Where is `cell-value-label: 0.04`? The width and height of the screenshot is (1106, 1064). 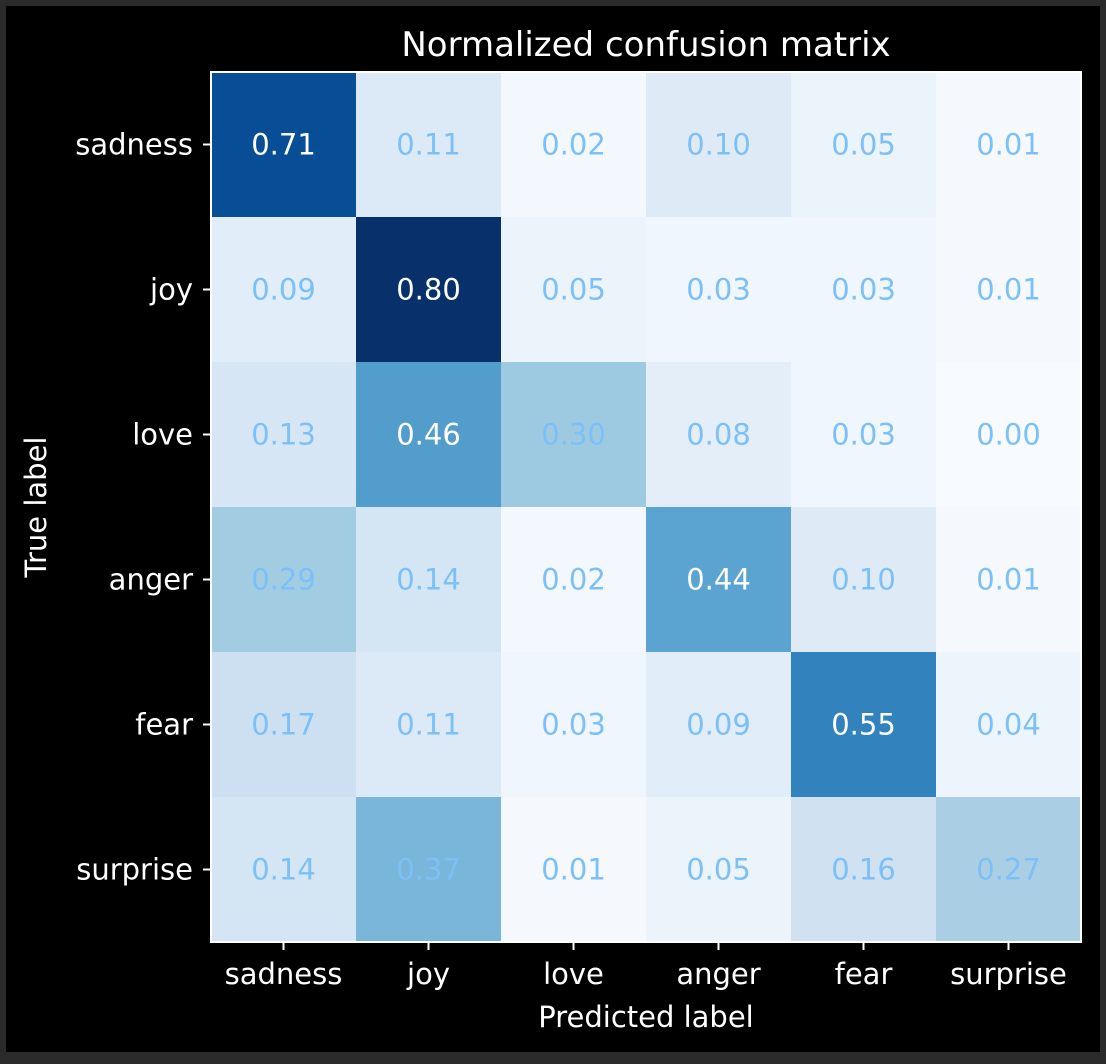
cell-value-label: 0.04 is located at coordinates (1008, 725).